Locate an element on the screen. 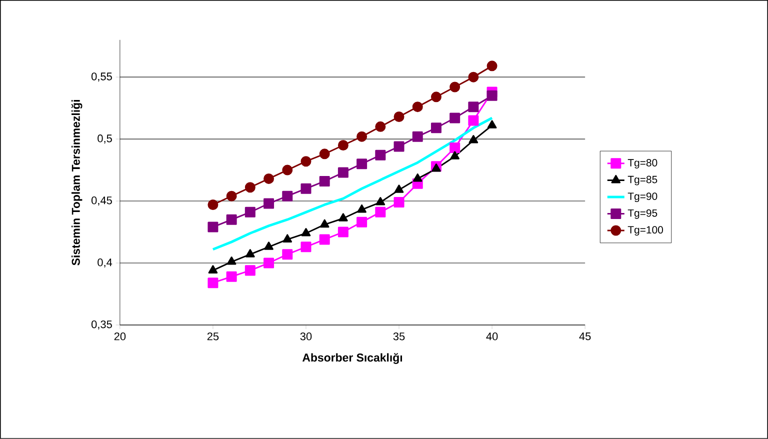 The height and width of the screenshot is (439, 768). x-tick-label: 35 is located at coordinates (399, 336).